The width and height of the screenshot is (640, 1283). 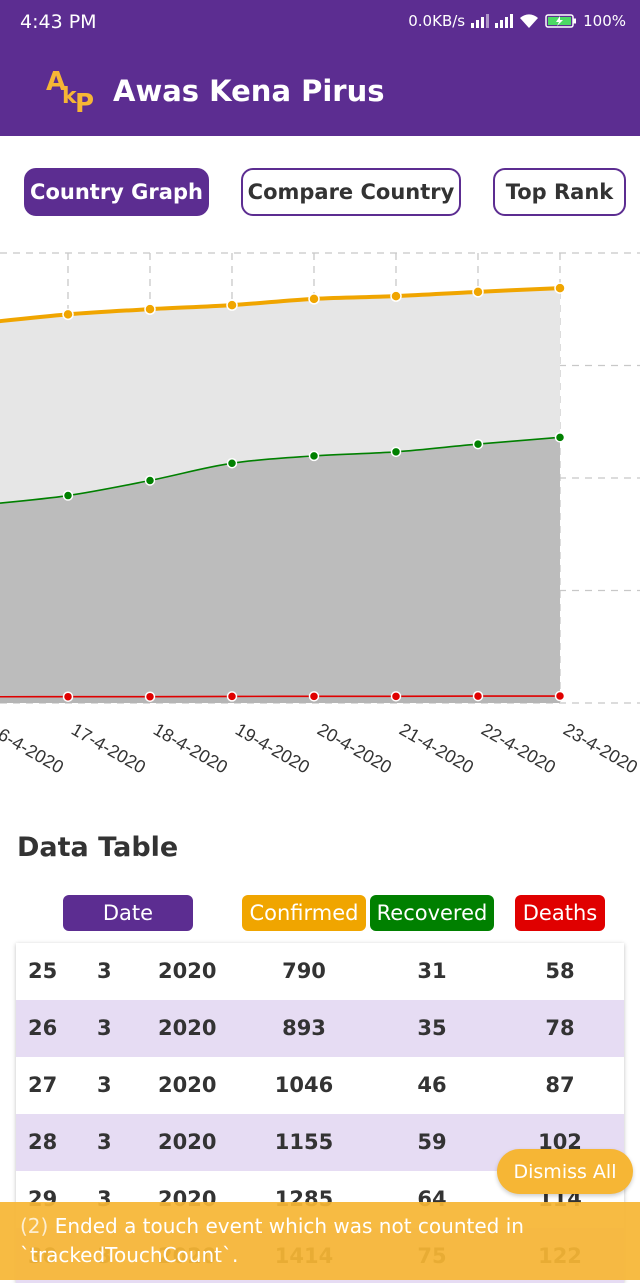 I want to click on app-logo-icon: A k P, so click(x=70, y=91).